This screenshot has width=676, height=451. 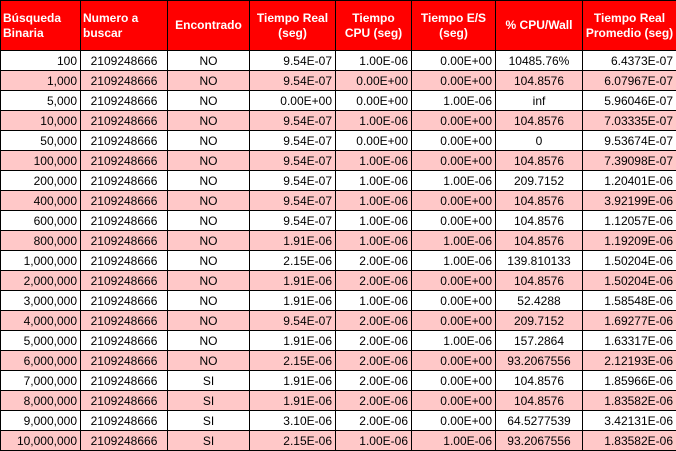 What do you see at coordinates (629, 360) in the screenshot?
I see `cell-avg-real-time: 2.12193E-06` at bounding box center [629, 360].